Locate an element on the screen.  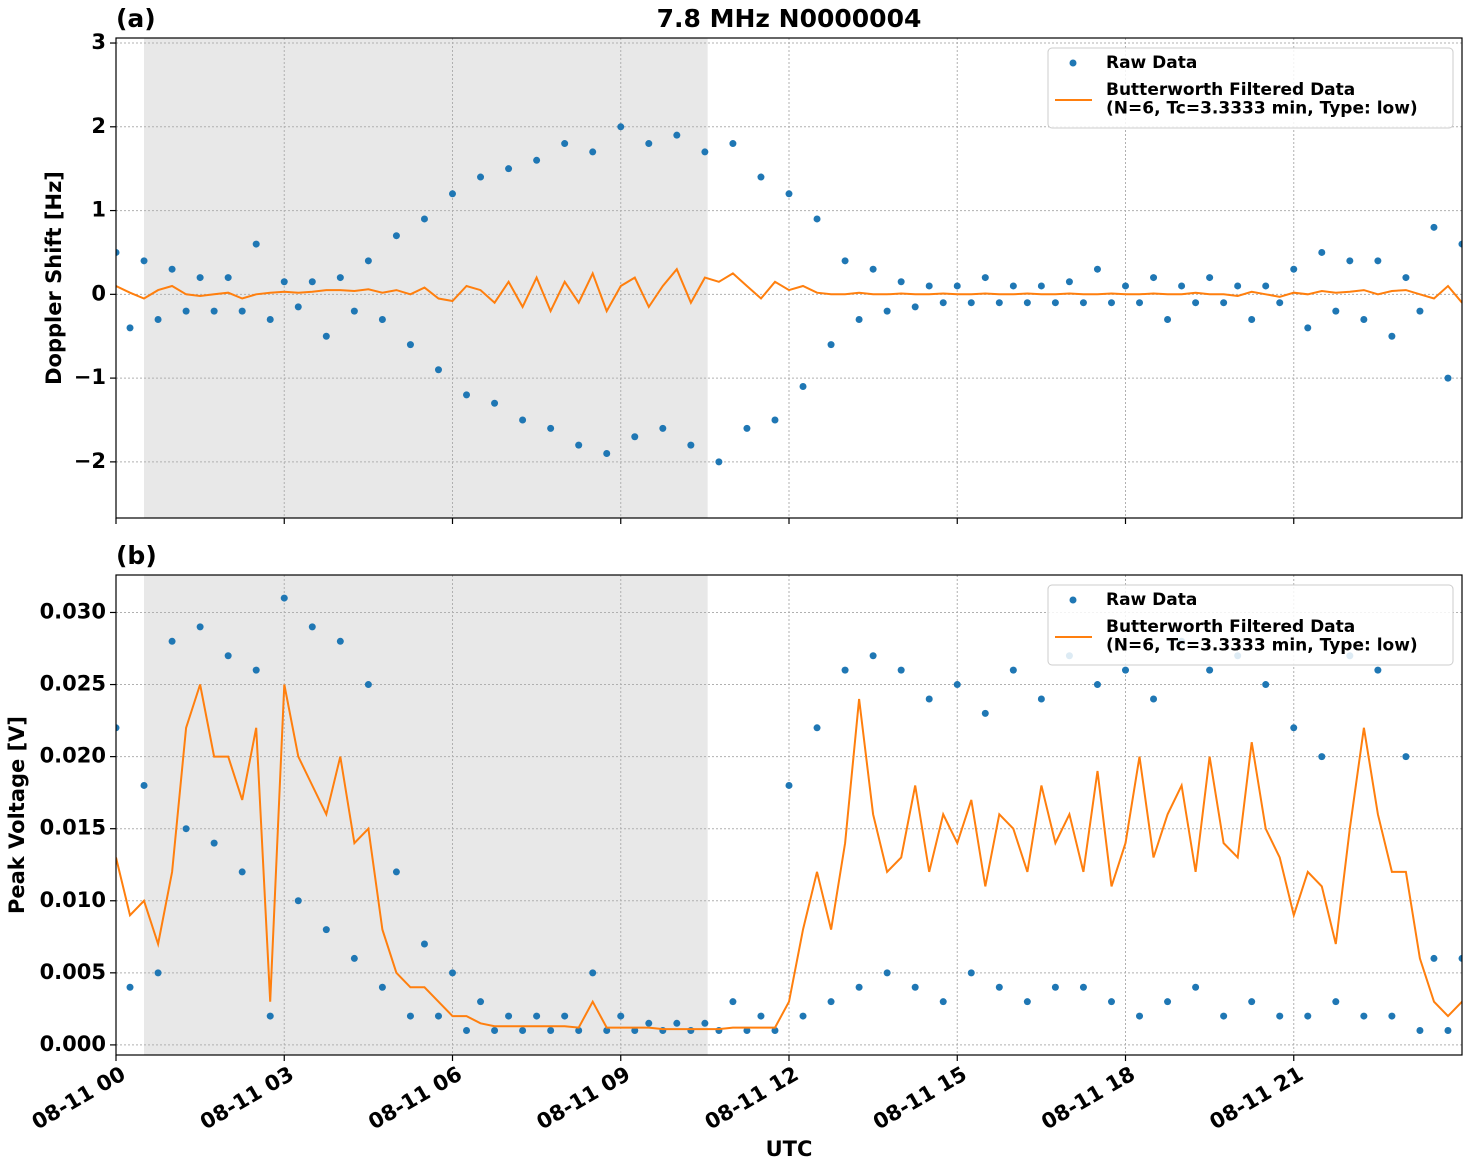
legend-box is located at coordinates (1250, 625).